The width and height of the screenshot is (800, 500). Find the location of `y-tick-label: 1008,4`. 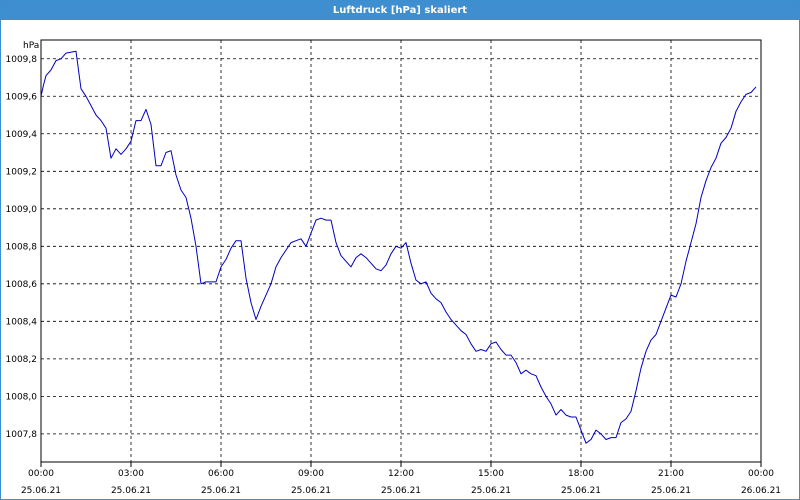

y-tick-label: 1008,4 is located at coordinates (22, 322).